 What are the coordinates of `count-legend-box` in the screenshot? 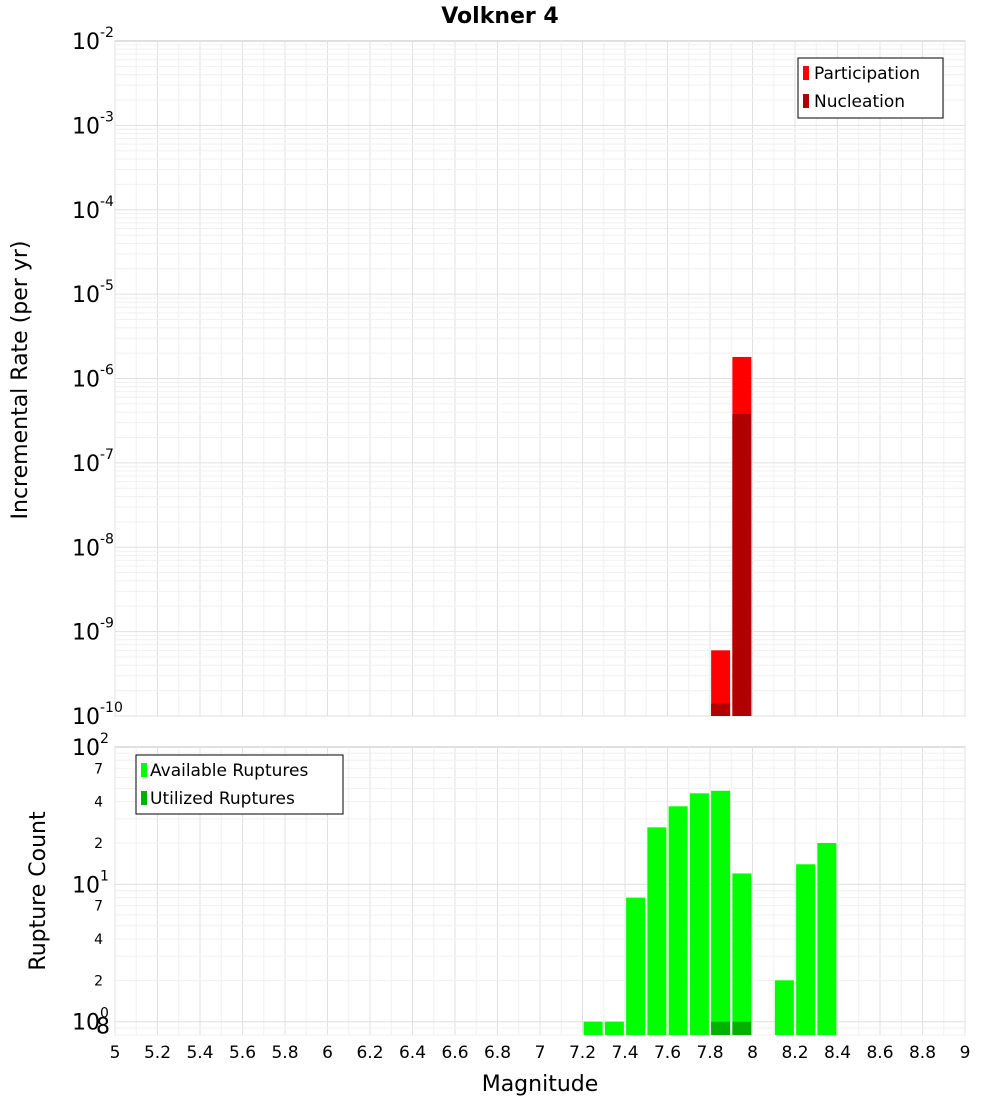 It's located at (239, 784).